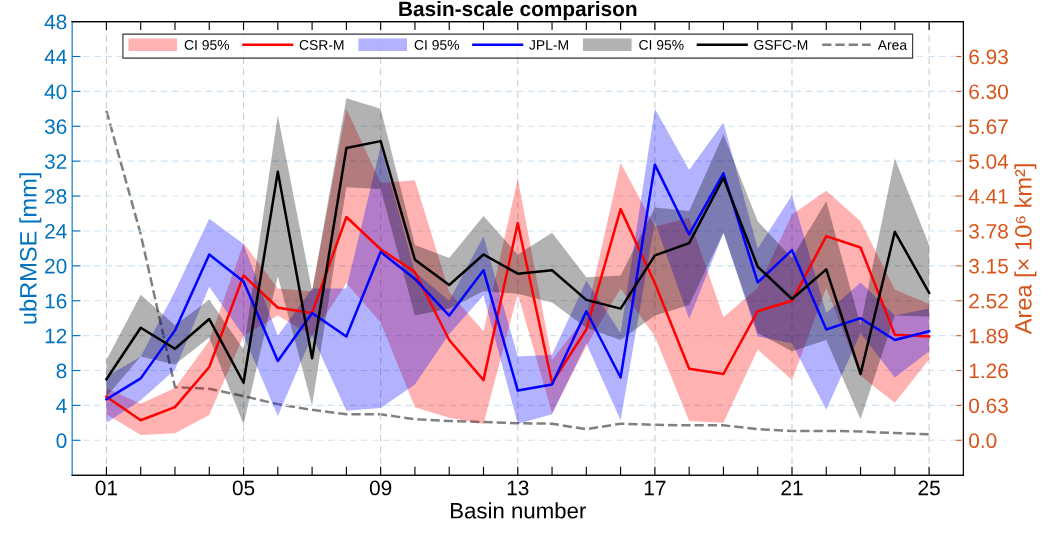 The width and height of the screenshot is (1061, 540). I want to click on y2-tick-label: 6.93, so click(988, 57).